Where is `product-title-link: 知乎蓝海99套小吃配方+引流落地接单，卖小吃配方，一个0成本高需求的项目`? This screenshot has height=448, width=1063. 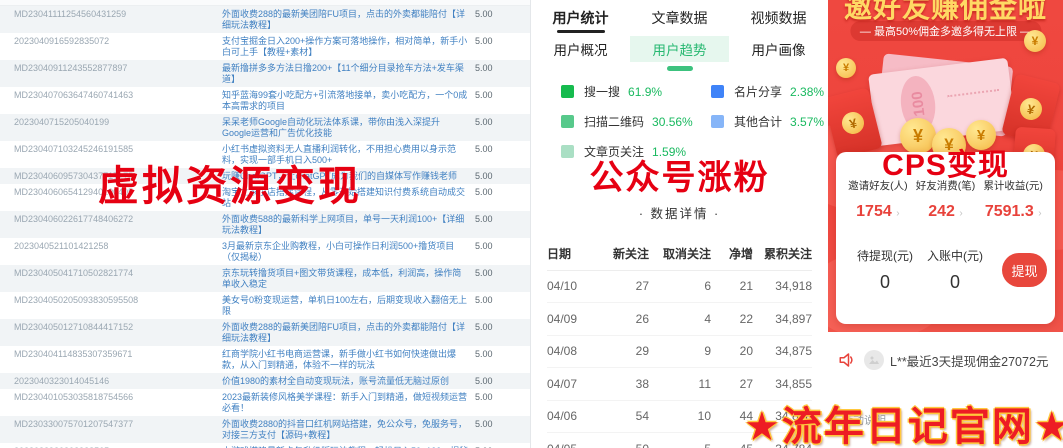 product-title-link: 知乎蓝海99套小吃配方+引流落地接单，卖小吃配方，一个0成本高需求的项目 is located at coordinates (345, 100).